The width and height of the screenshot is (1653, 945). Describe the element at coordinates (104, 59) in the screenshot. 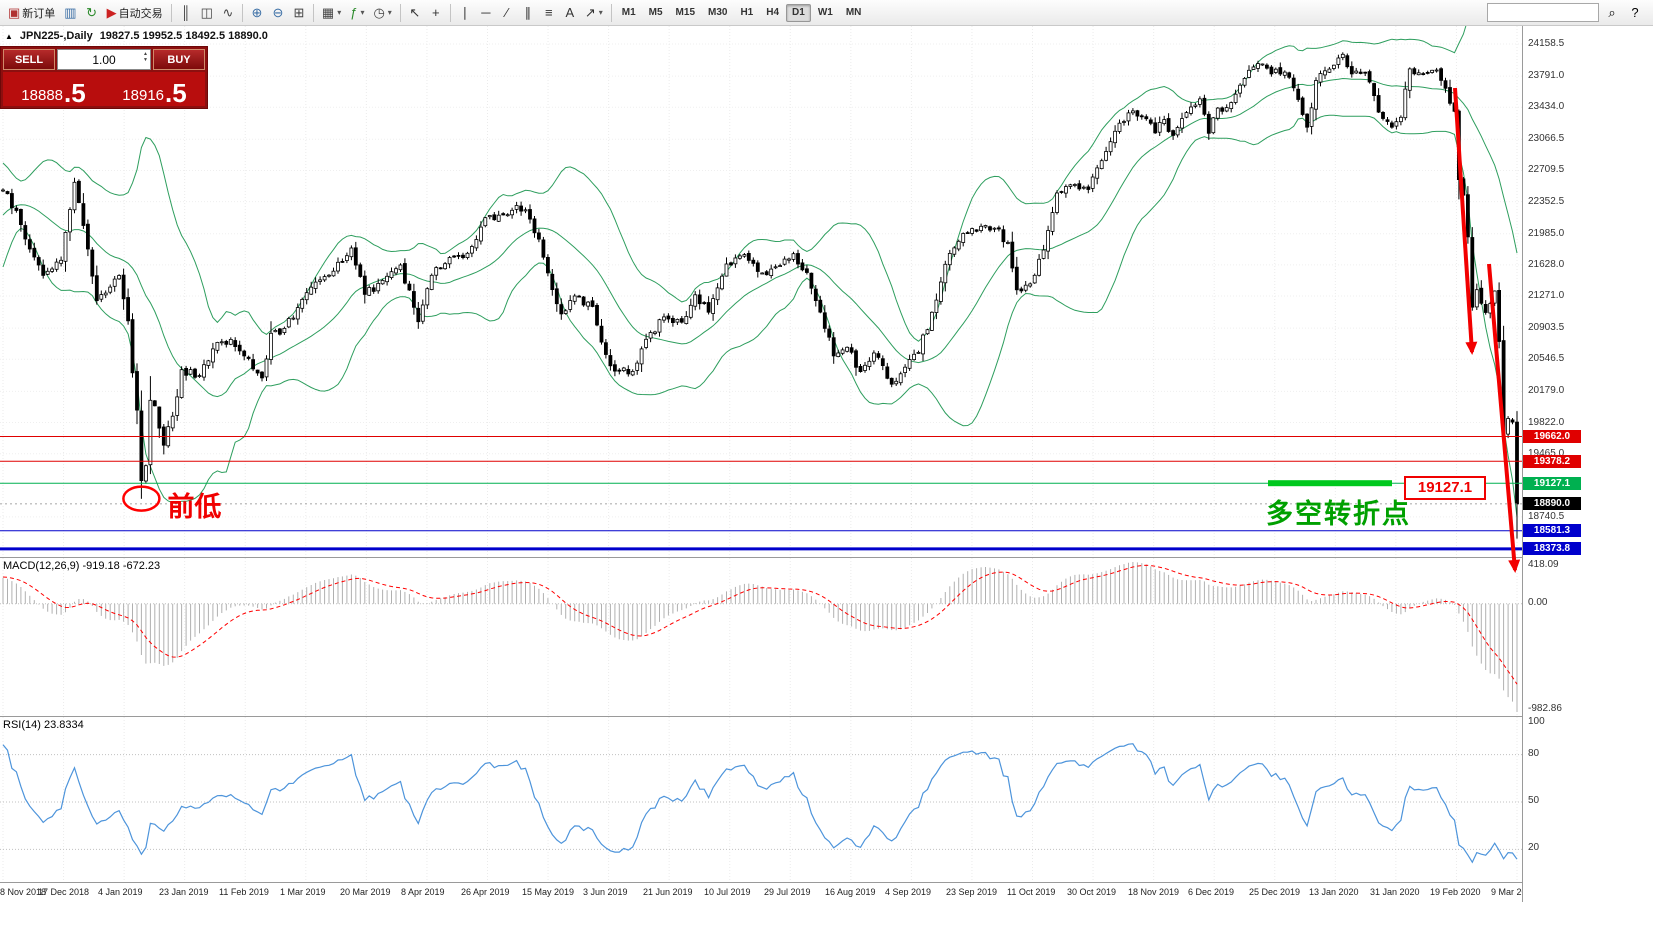

I see `volume-stepper: 1.00 ▲ ▼` at that location.